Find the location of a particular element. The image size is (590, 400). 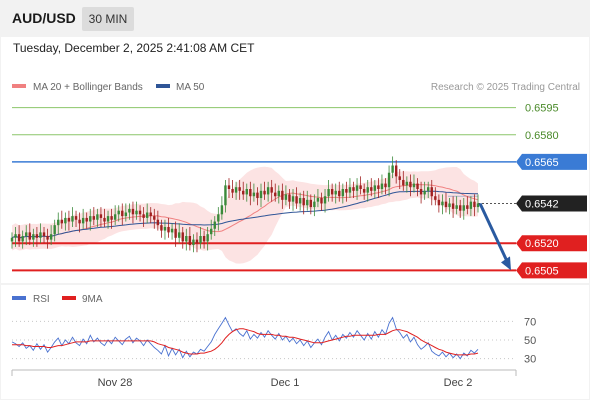

chart-datetime: Tuesday, December 2, 2025 2:41:08 AM CET is located at coordinates (134, 48).